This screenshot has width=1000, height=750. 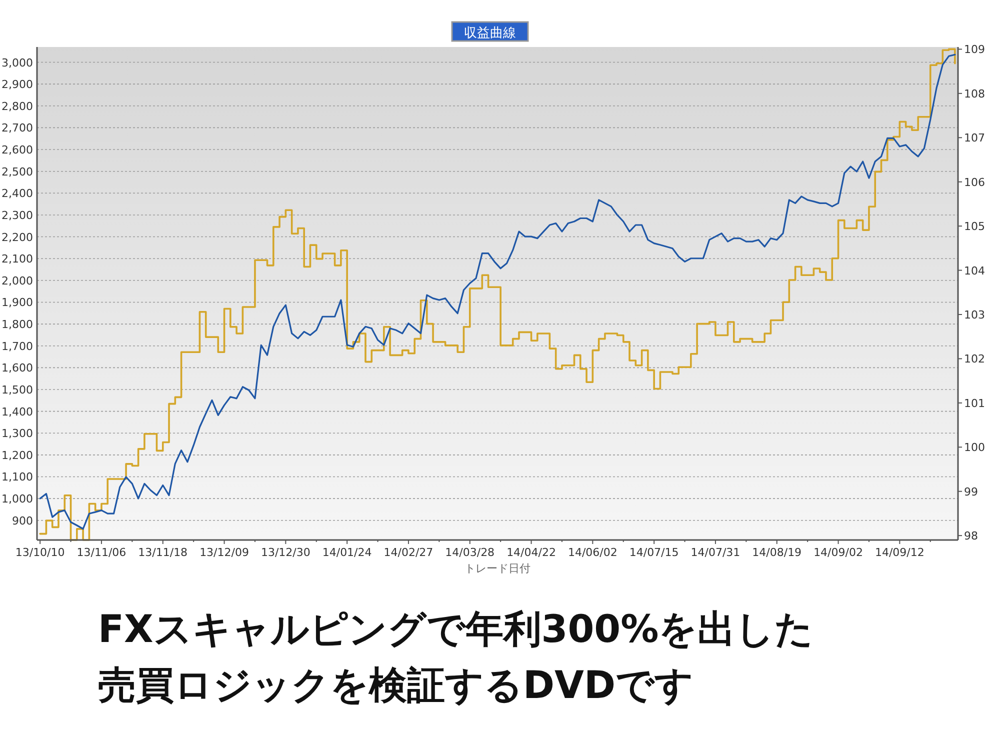 What do you see at coordinates (974, 227) in the screenshot?
I see `y2-tick-label: 105` at bounding box center [974, 227].